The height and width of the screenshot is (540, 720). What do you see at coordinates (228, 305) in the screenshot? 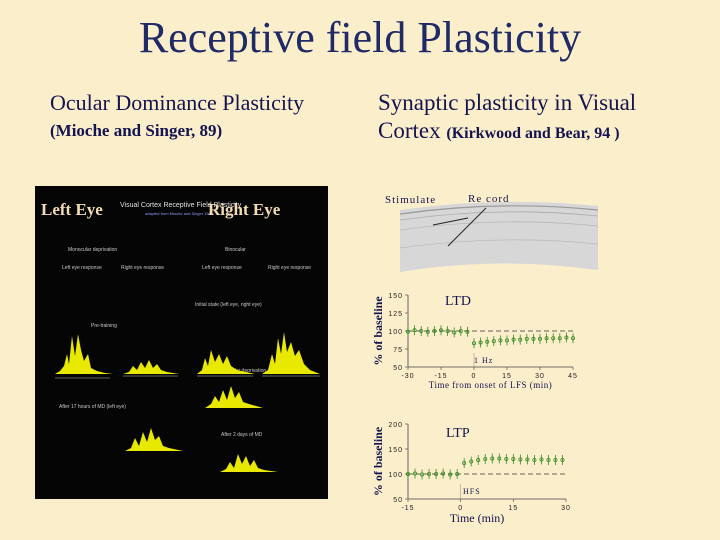
I see `panel-note-1: Initial state (left eye, right eye)` at bounding box center [228, 305].